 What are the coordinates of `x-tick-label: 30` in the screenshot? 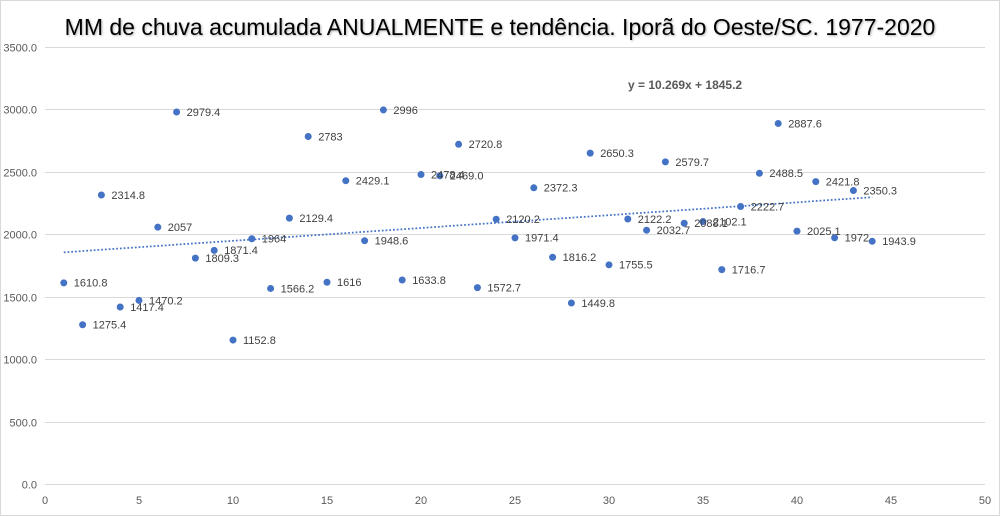 It's located at (609, 501).